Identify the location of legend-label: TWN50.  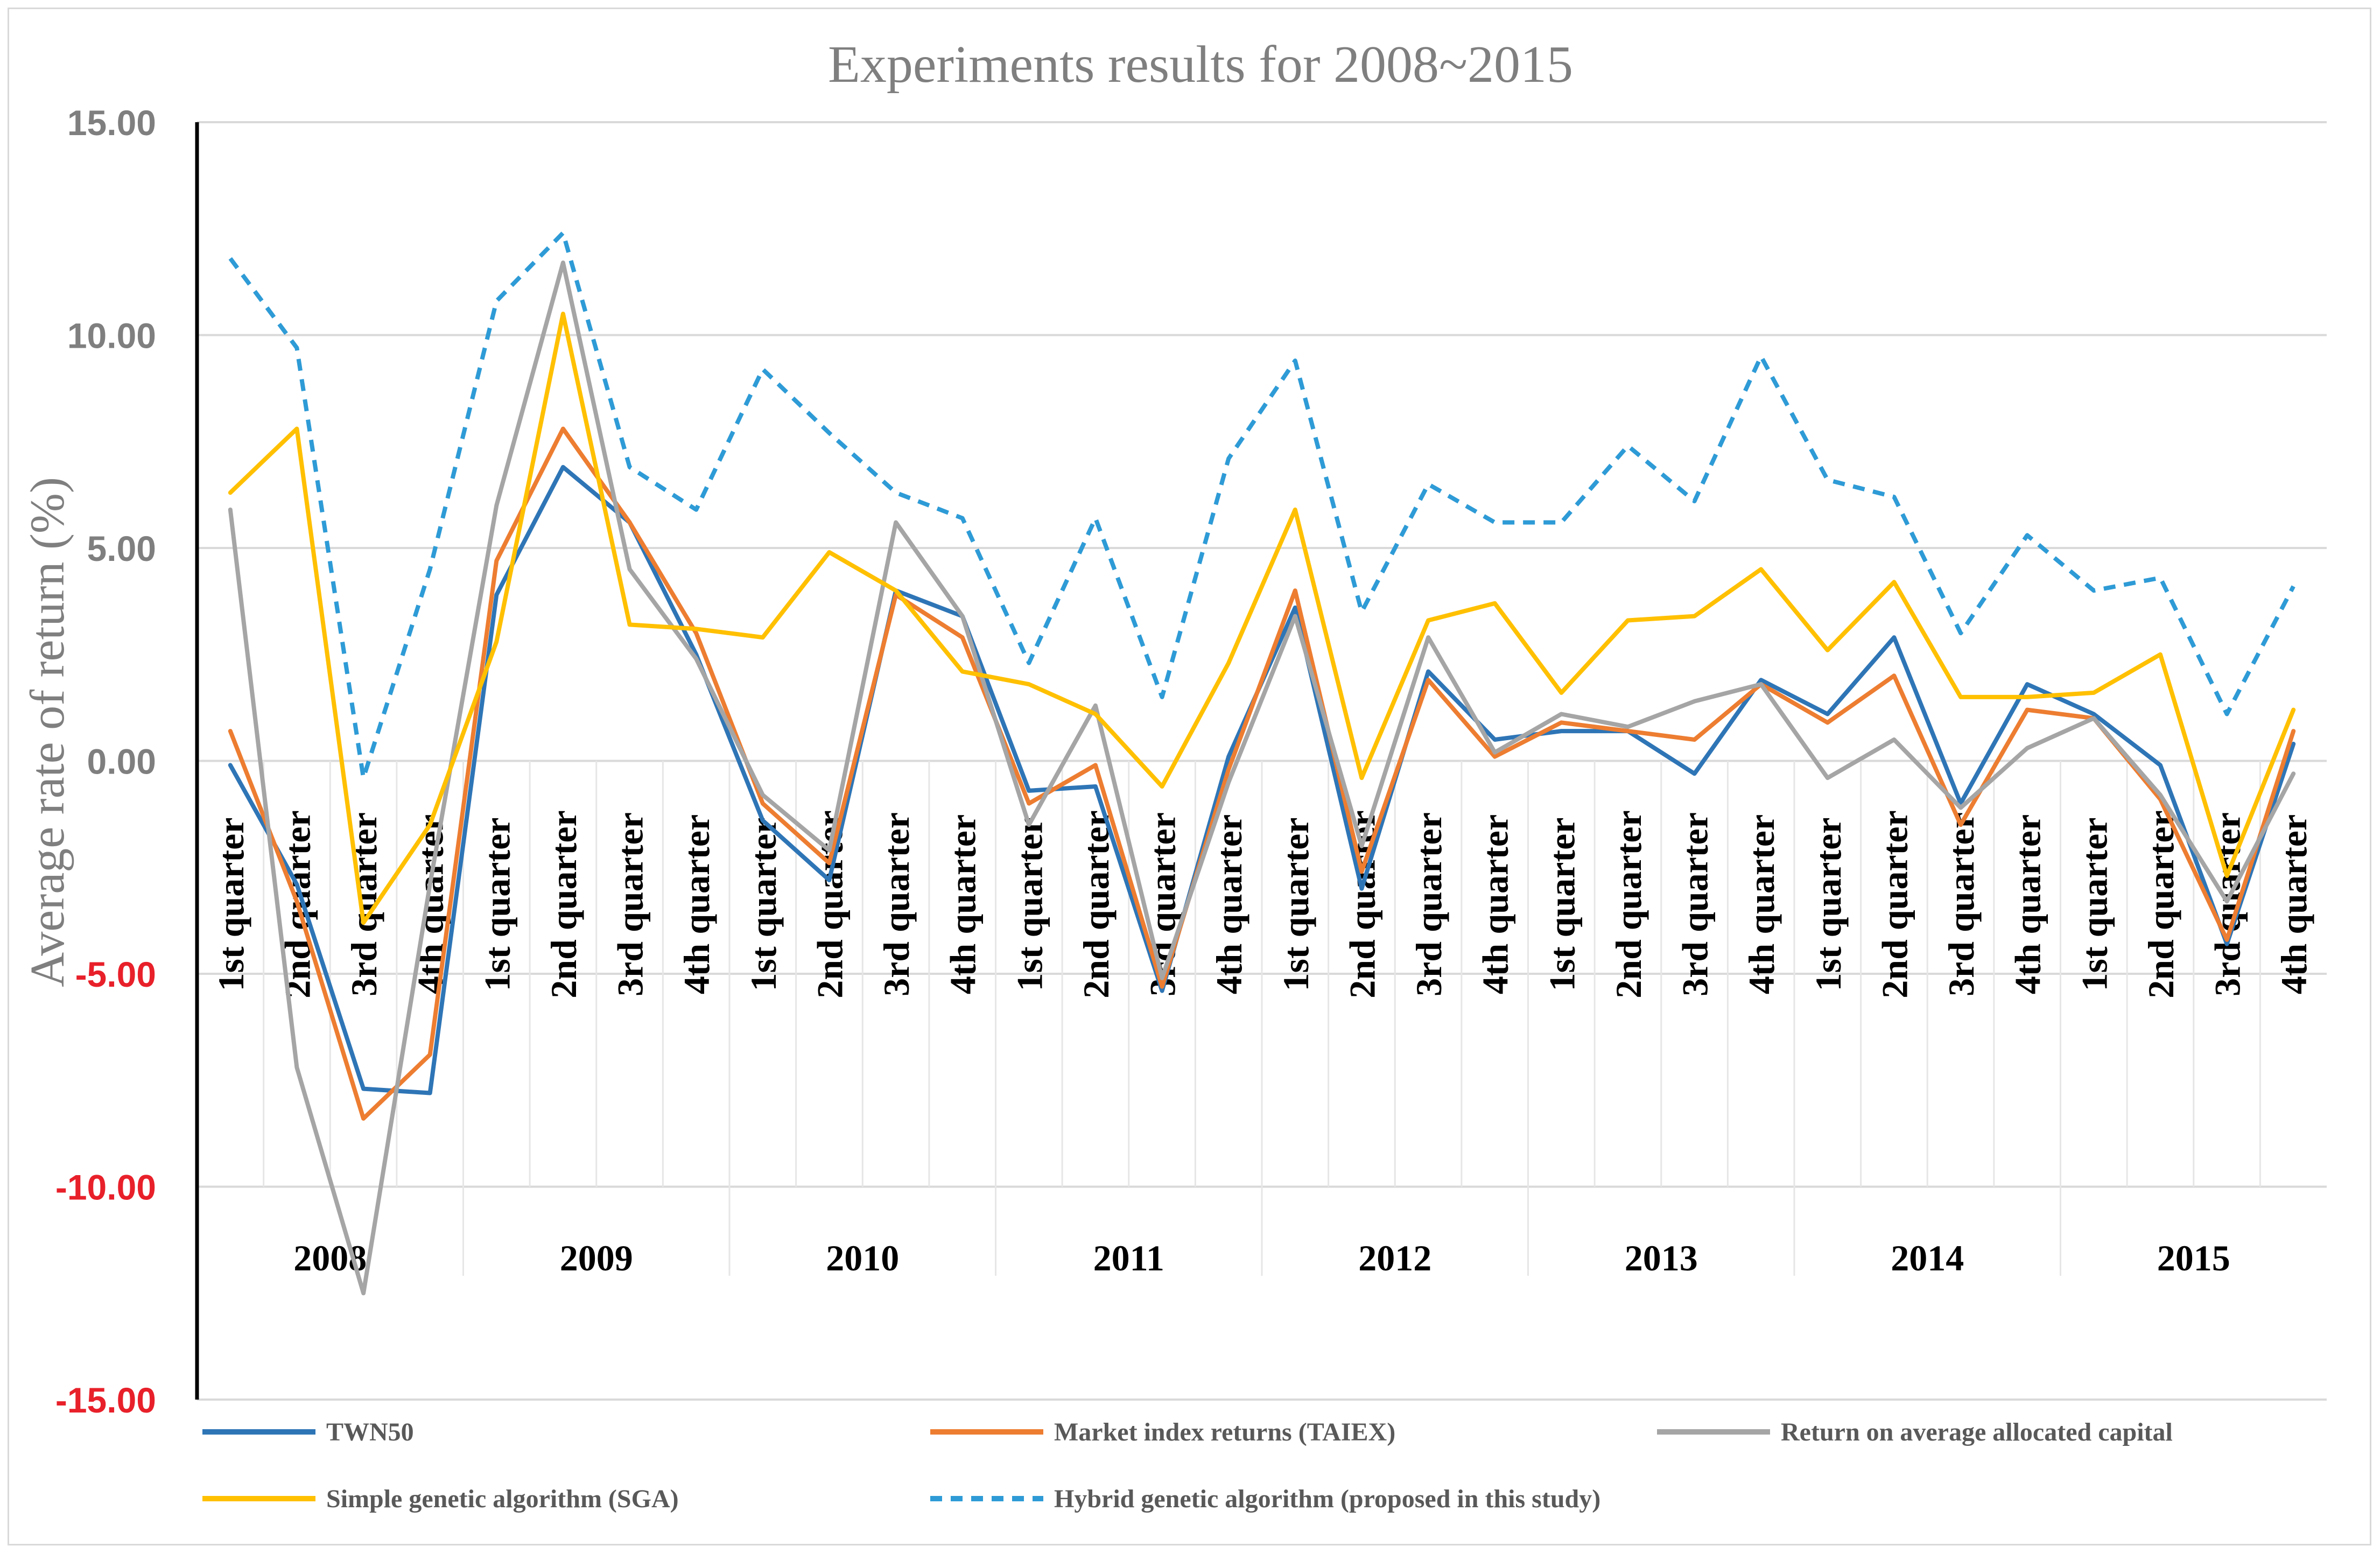
(370, 1432).